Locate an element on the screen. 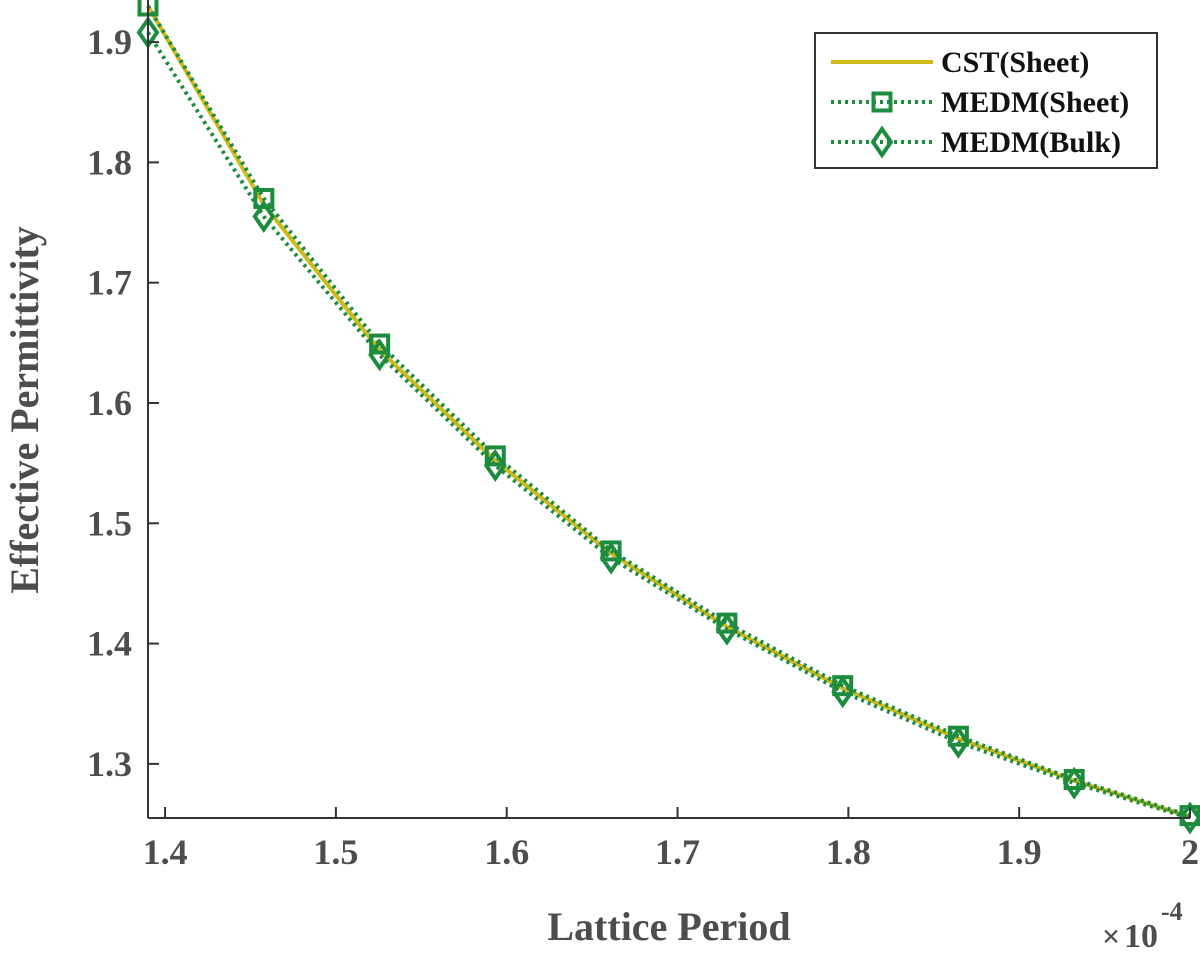 The image size is (1200, 961). y-tick-label-3: 1.6 is located at coordinates (109, 403).